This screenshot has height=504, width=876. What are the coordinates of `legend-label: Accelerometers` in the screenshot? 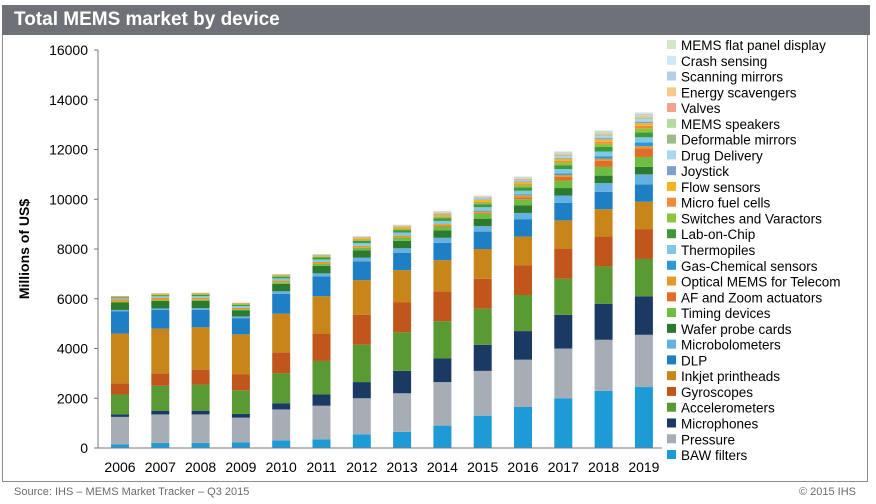 It's located at (728, 408).